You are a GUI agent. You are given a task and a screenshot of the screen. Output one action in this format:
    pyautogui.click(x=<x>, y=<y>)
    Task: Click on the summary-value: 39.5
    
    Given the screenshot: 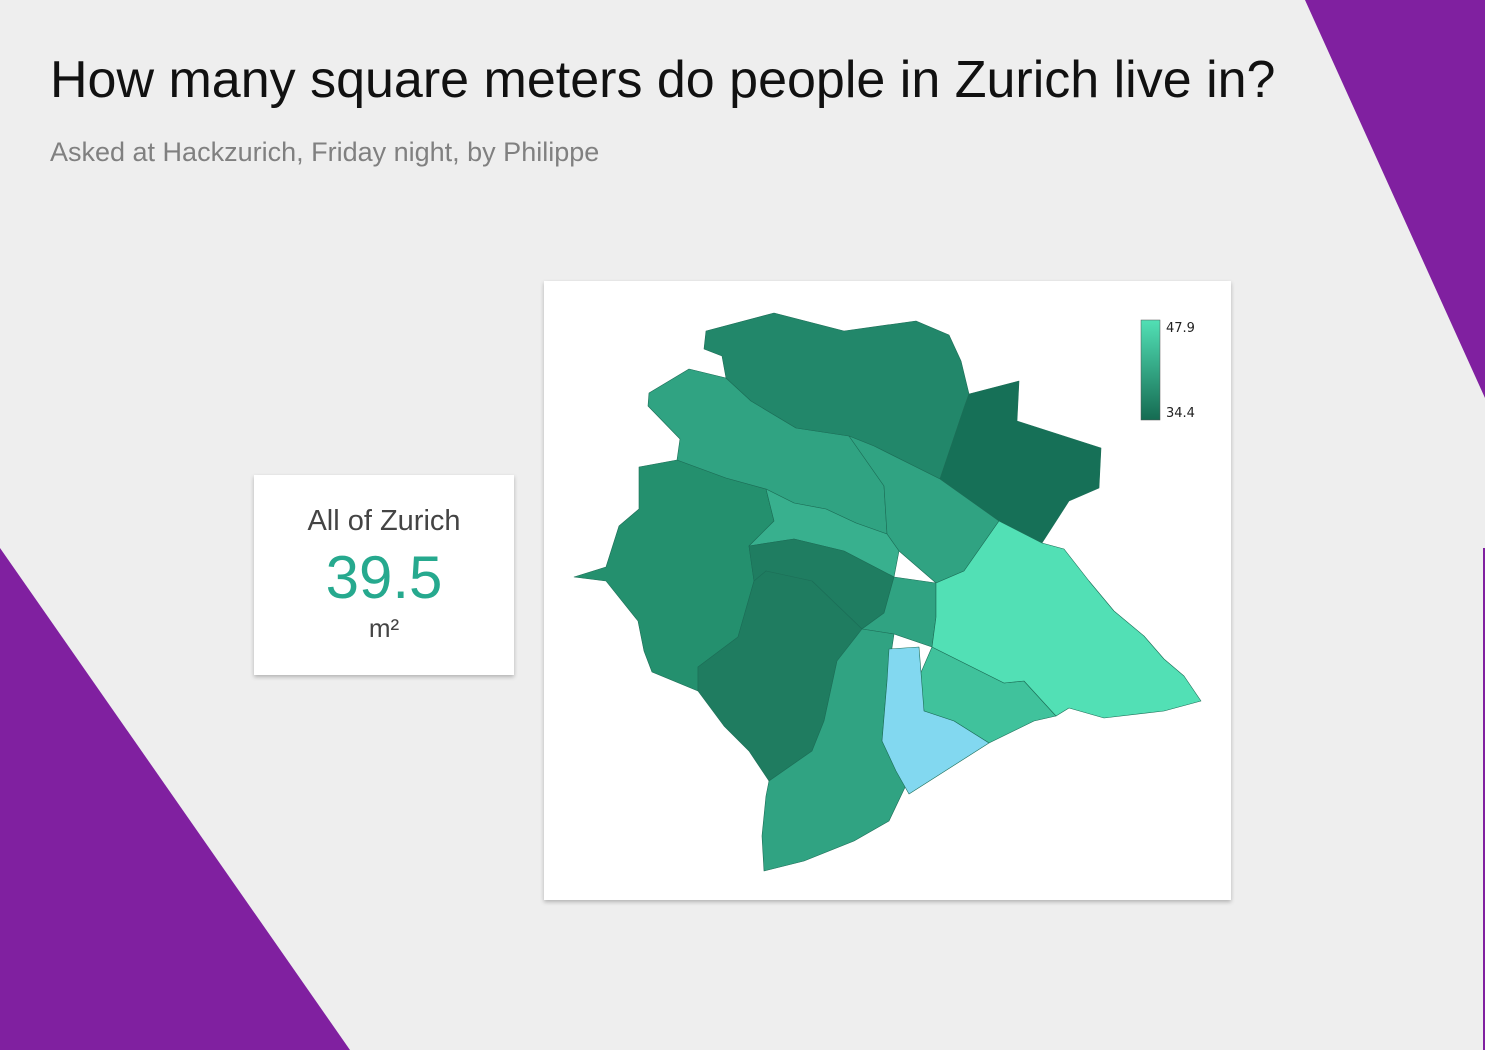 What is the action you would take?
    pyautogui.click(x=384, y=577)
    